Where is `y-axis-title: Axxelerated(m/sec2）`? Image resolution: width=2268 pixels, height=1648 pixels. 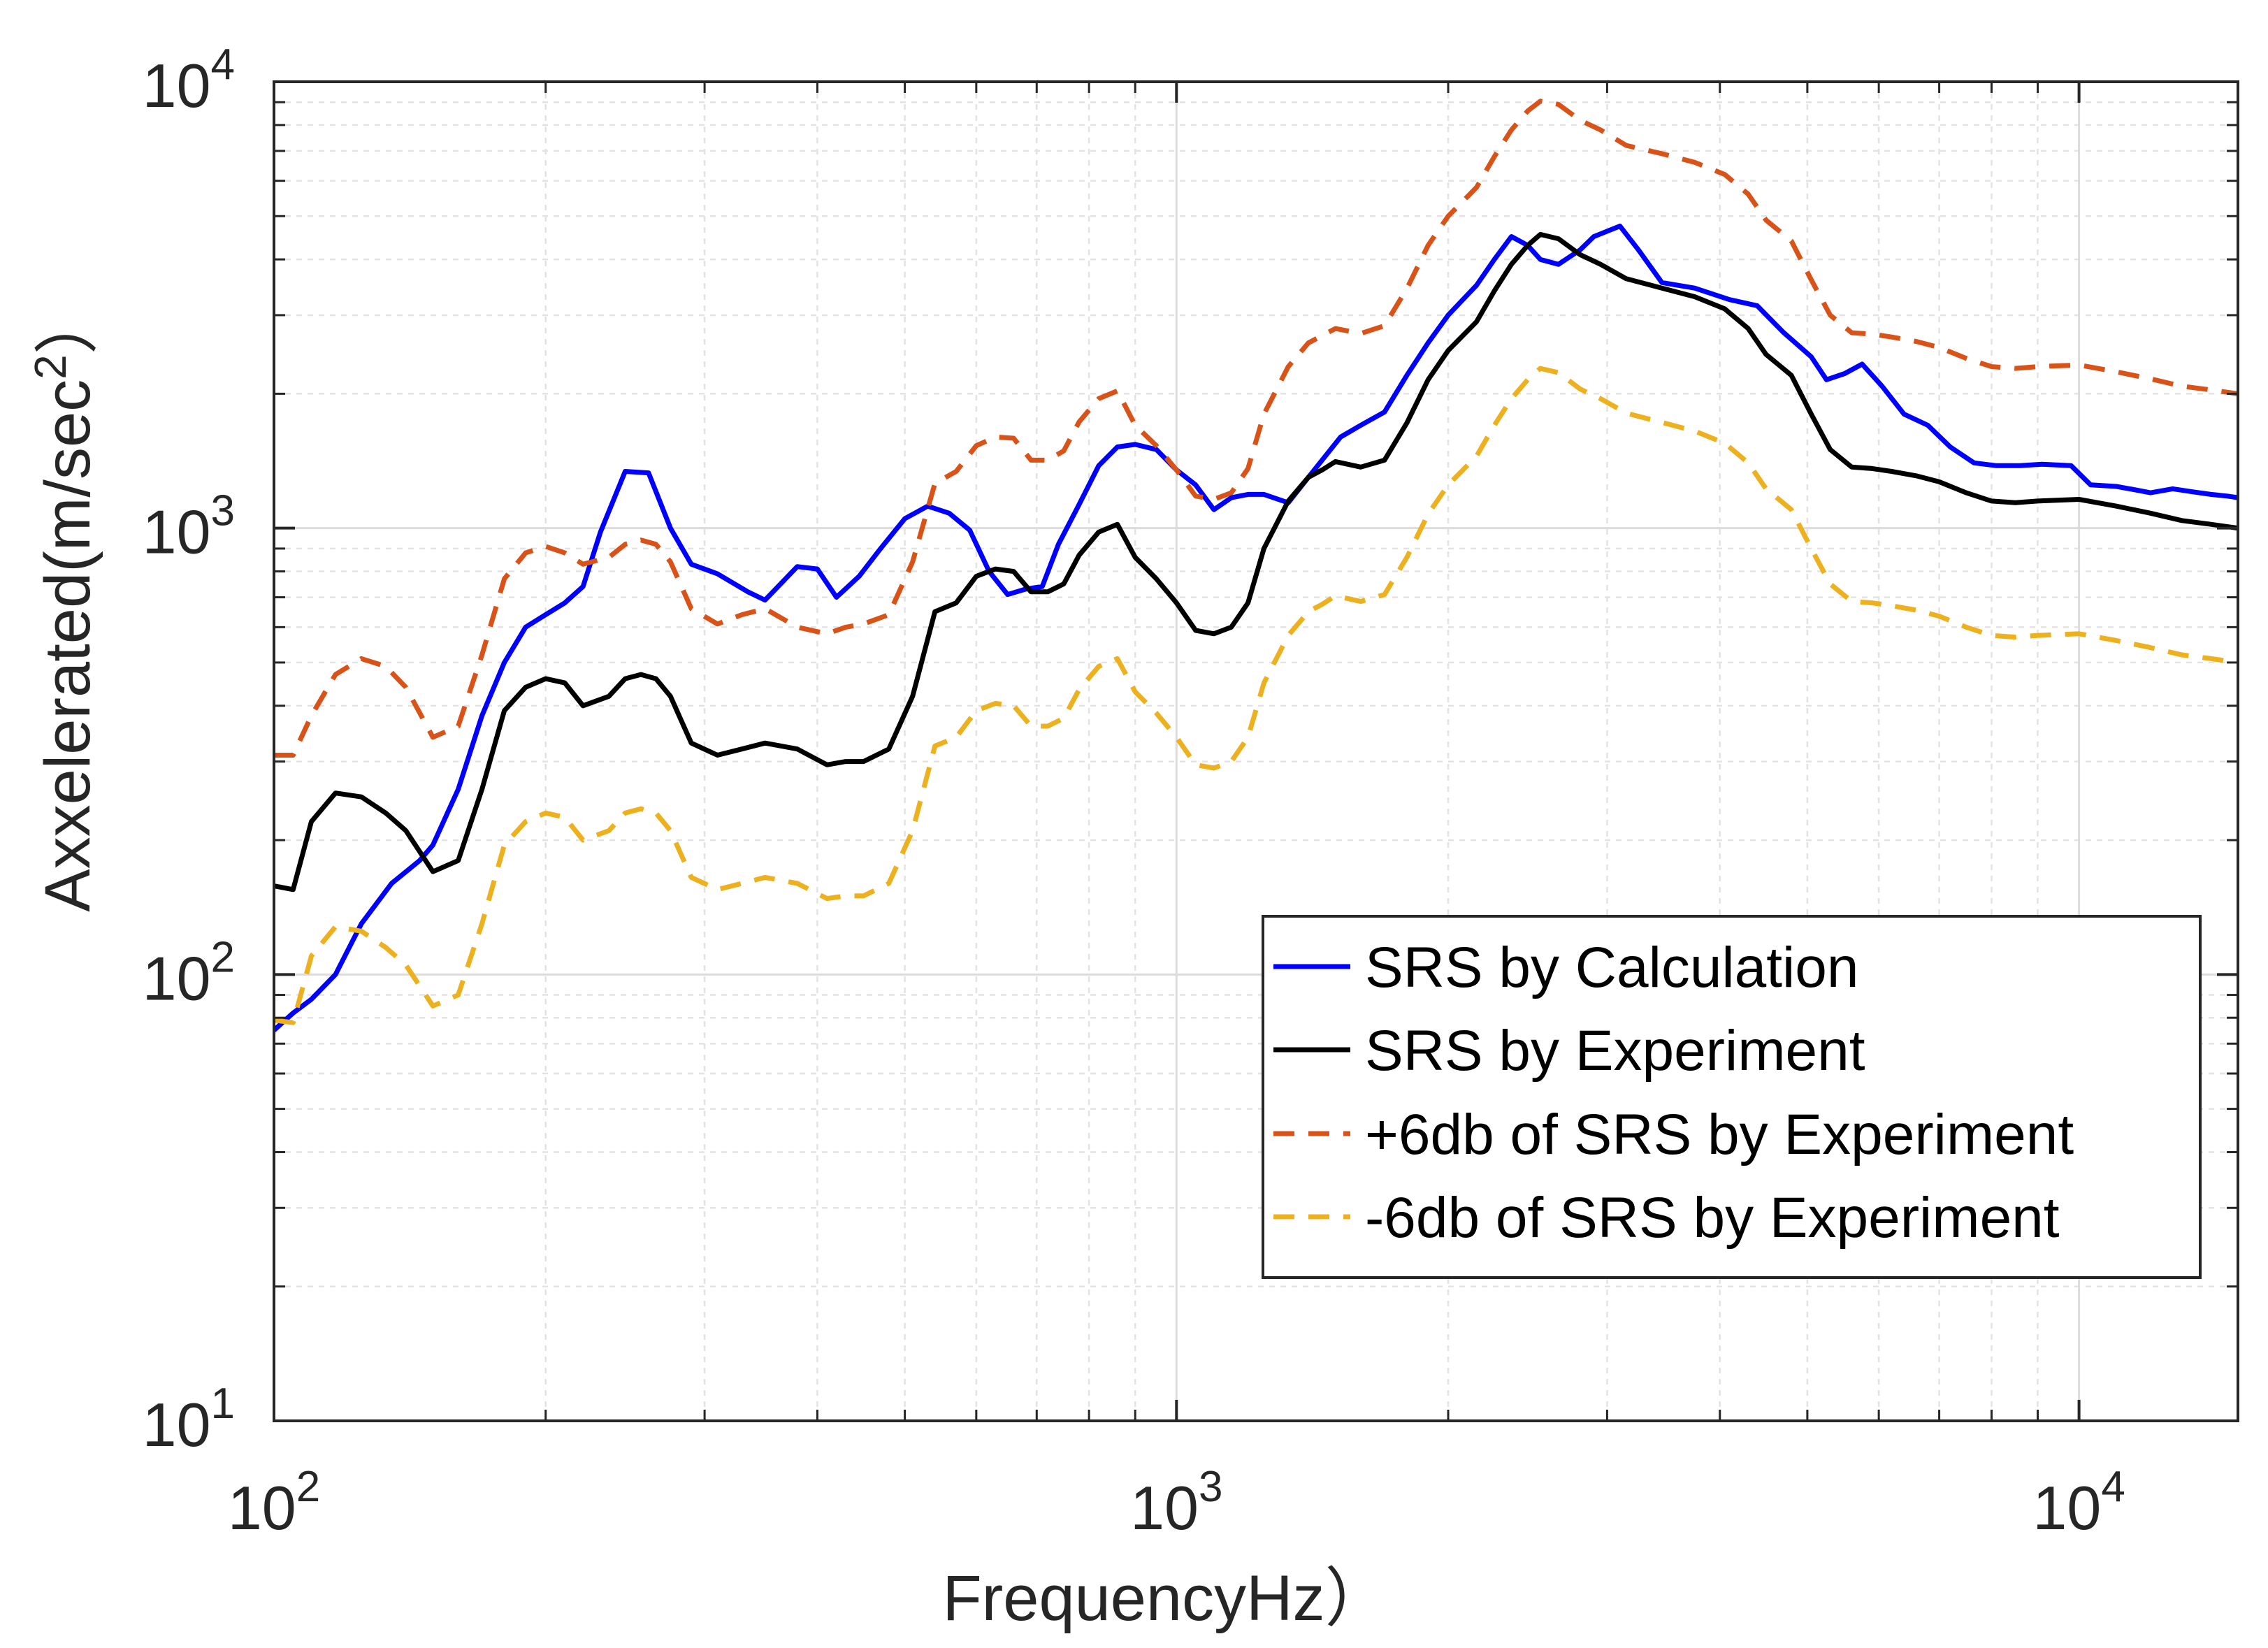
y-axis-title: Axxelerated(m/sec2） is located at coordinates (64, 601).